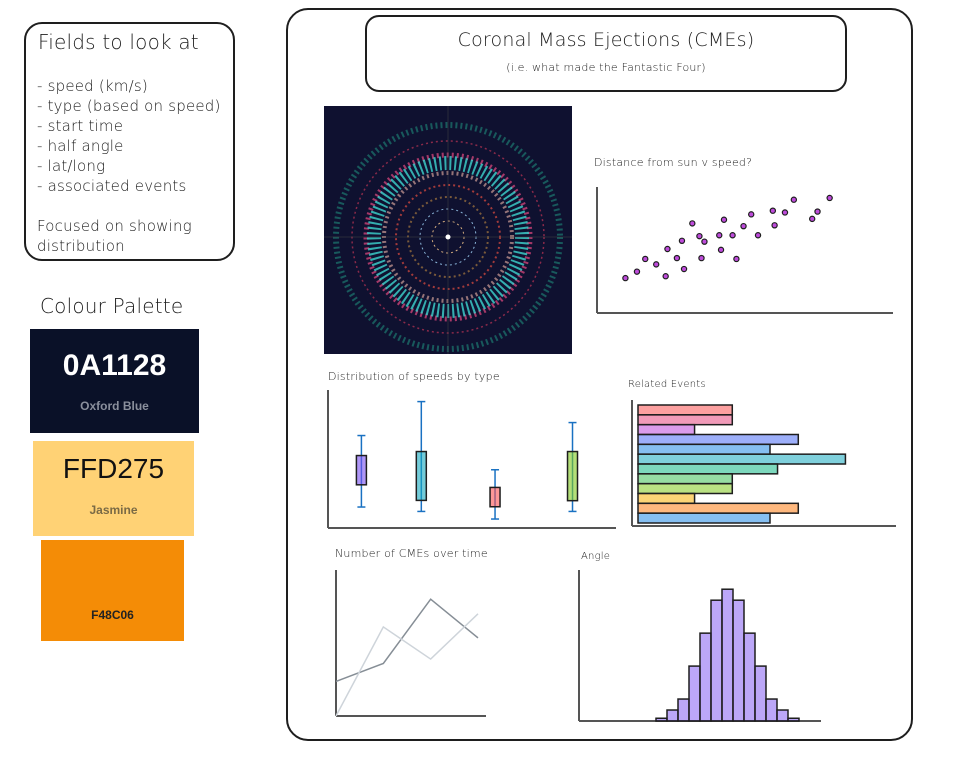 Image resolution: width=953 pixels, height=764 pixels. I want to click on field-item: - speed (km/s), so click(92, 86).